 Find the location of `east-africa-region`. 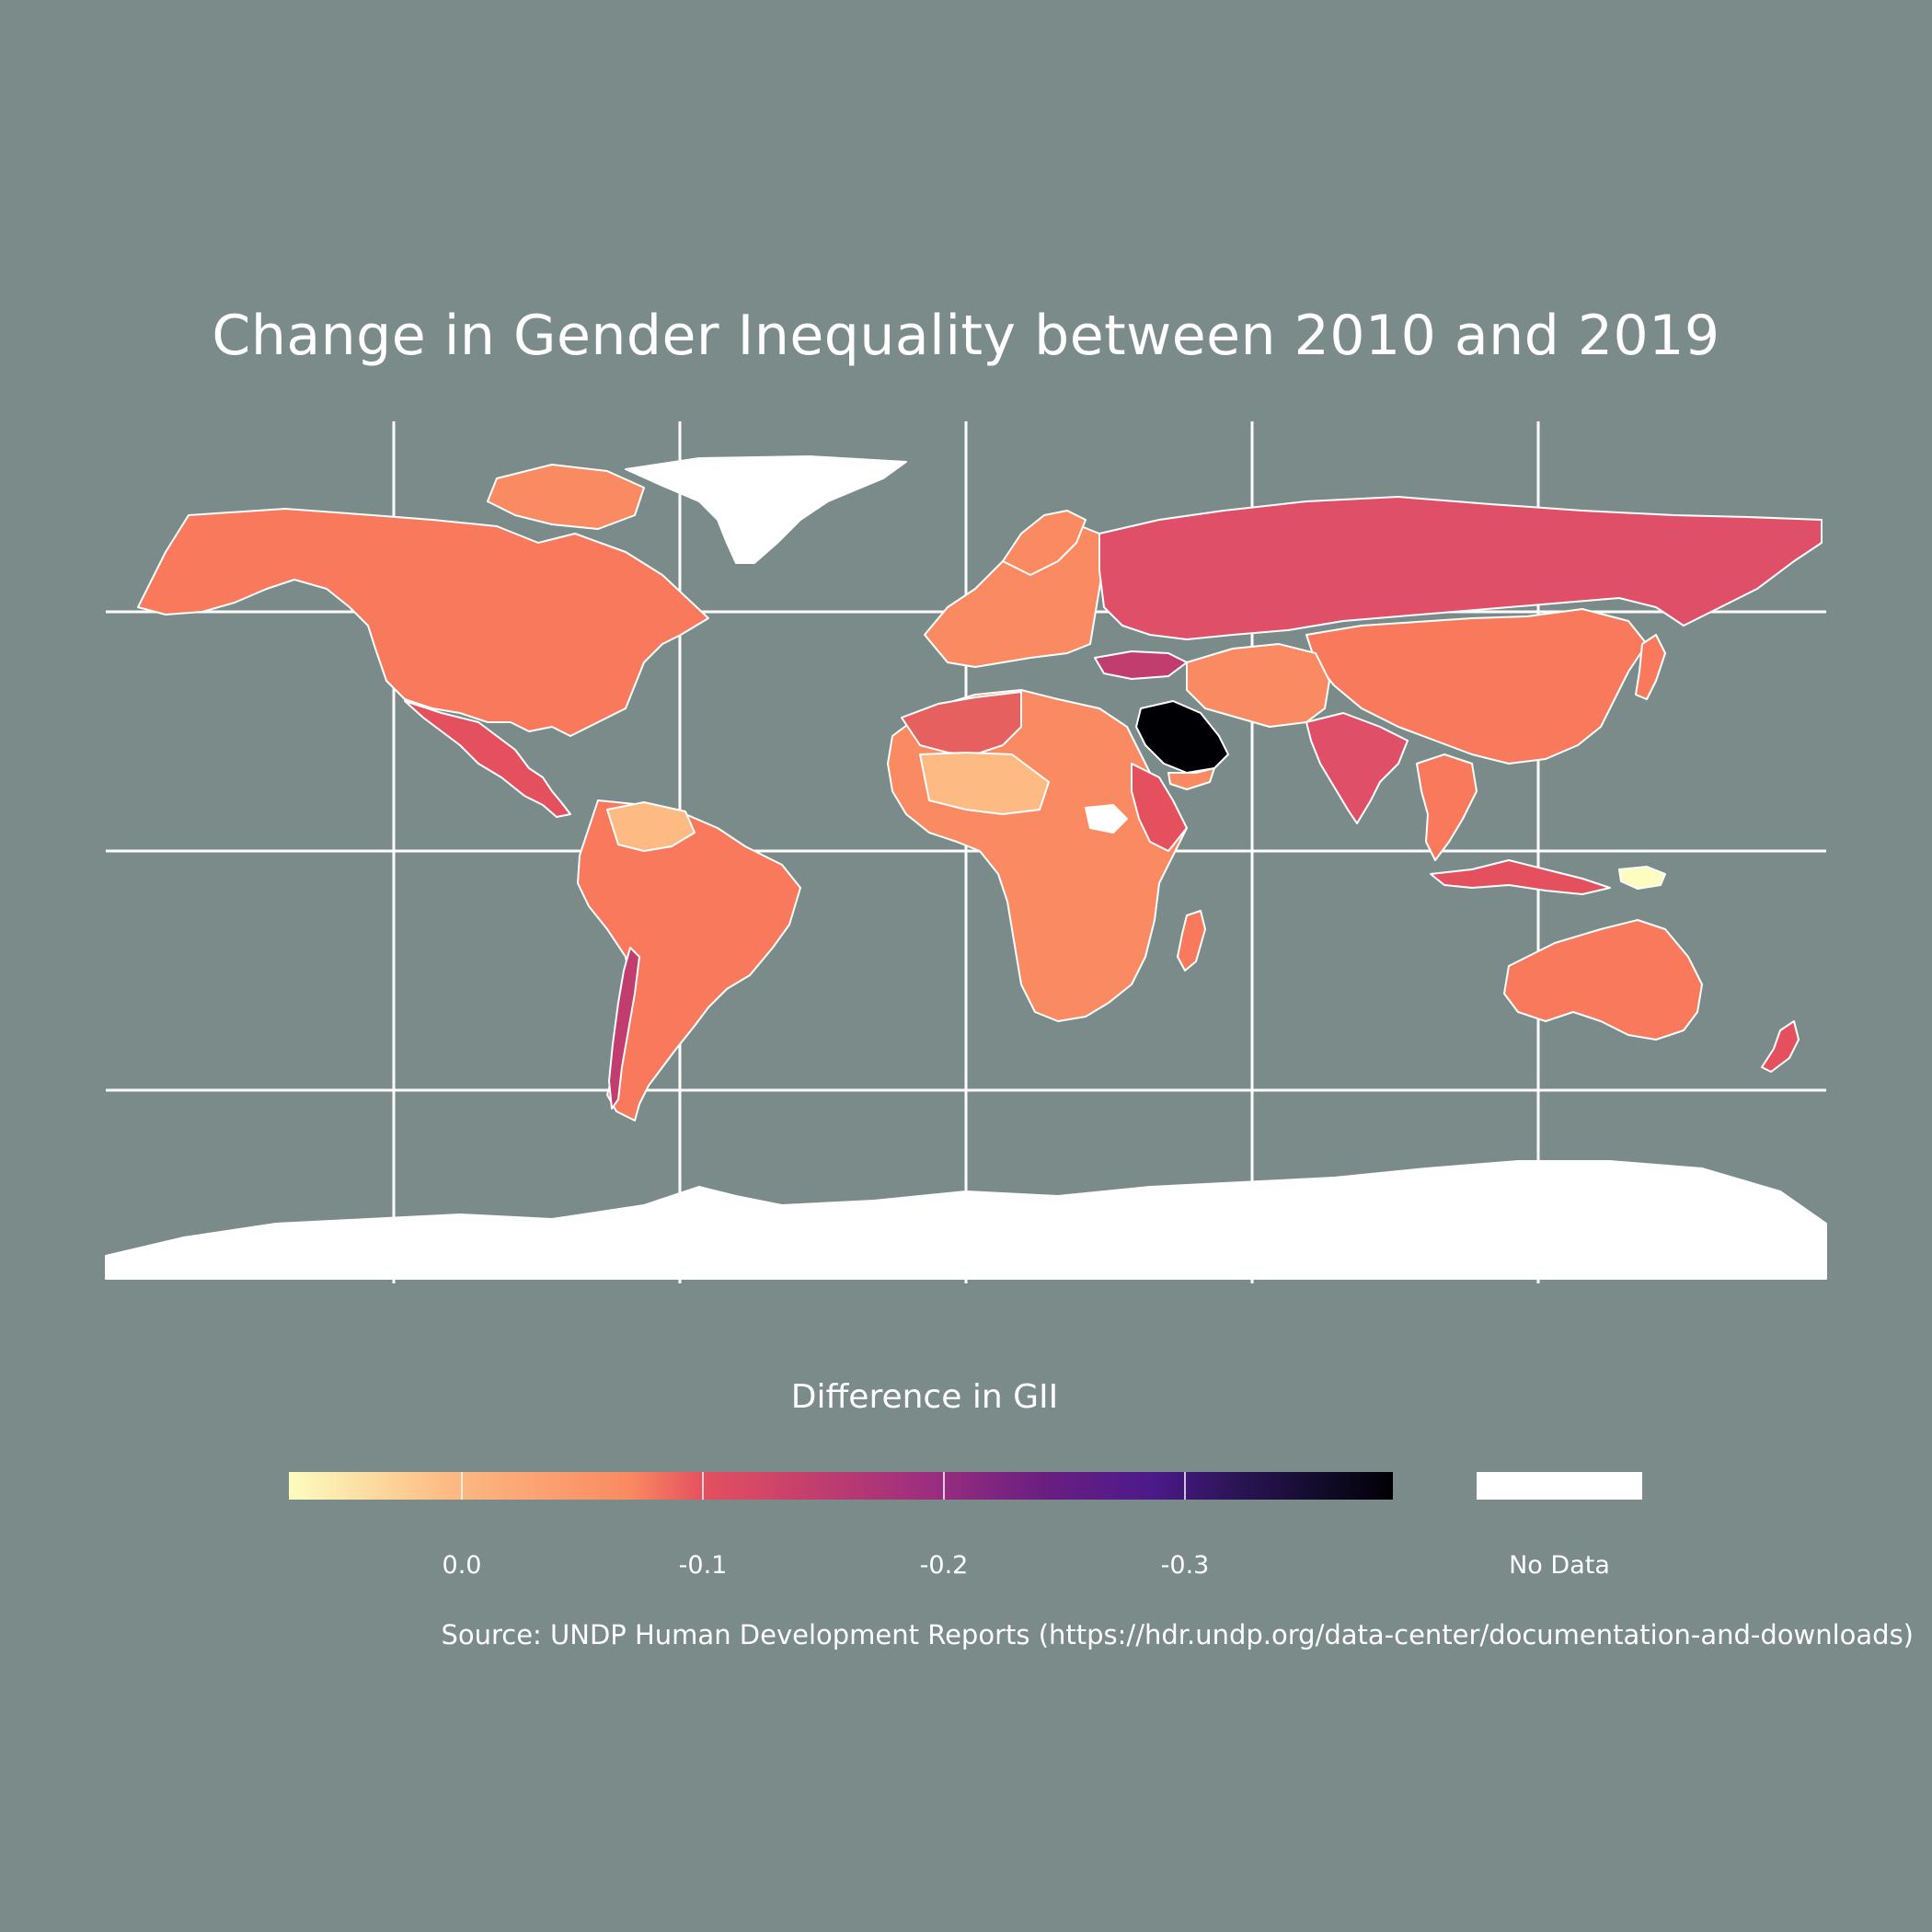

east-africa-region is located at coordinates (1159, 807).